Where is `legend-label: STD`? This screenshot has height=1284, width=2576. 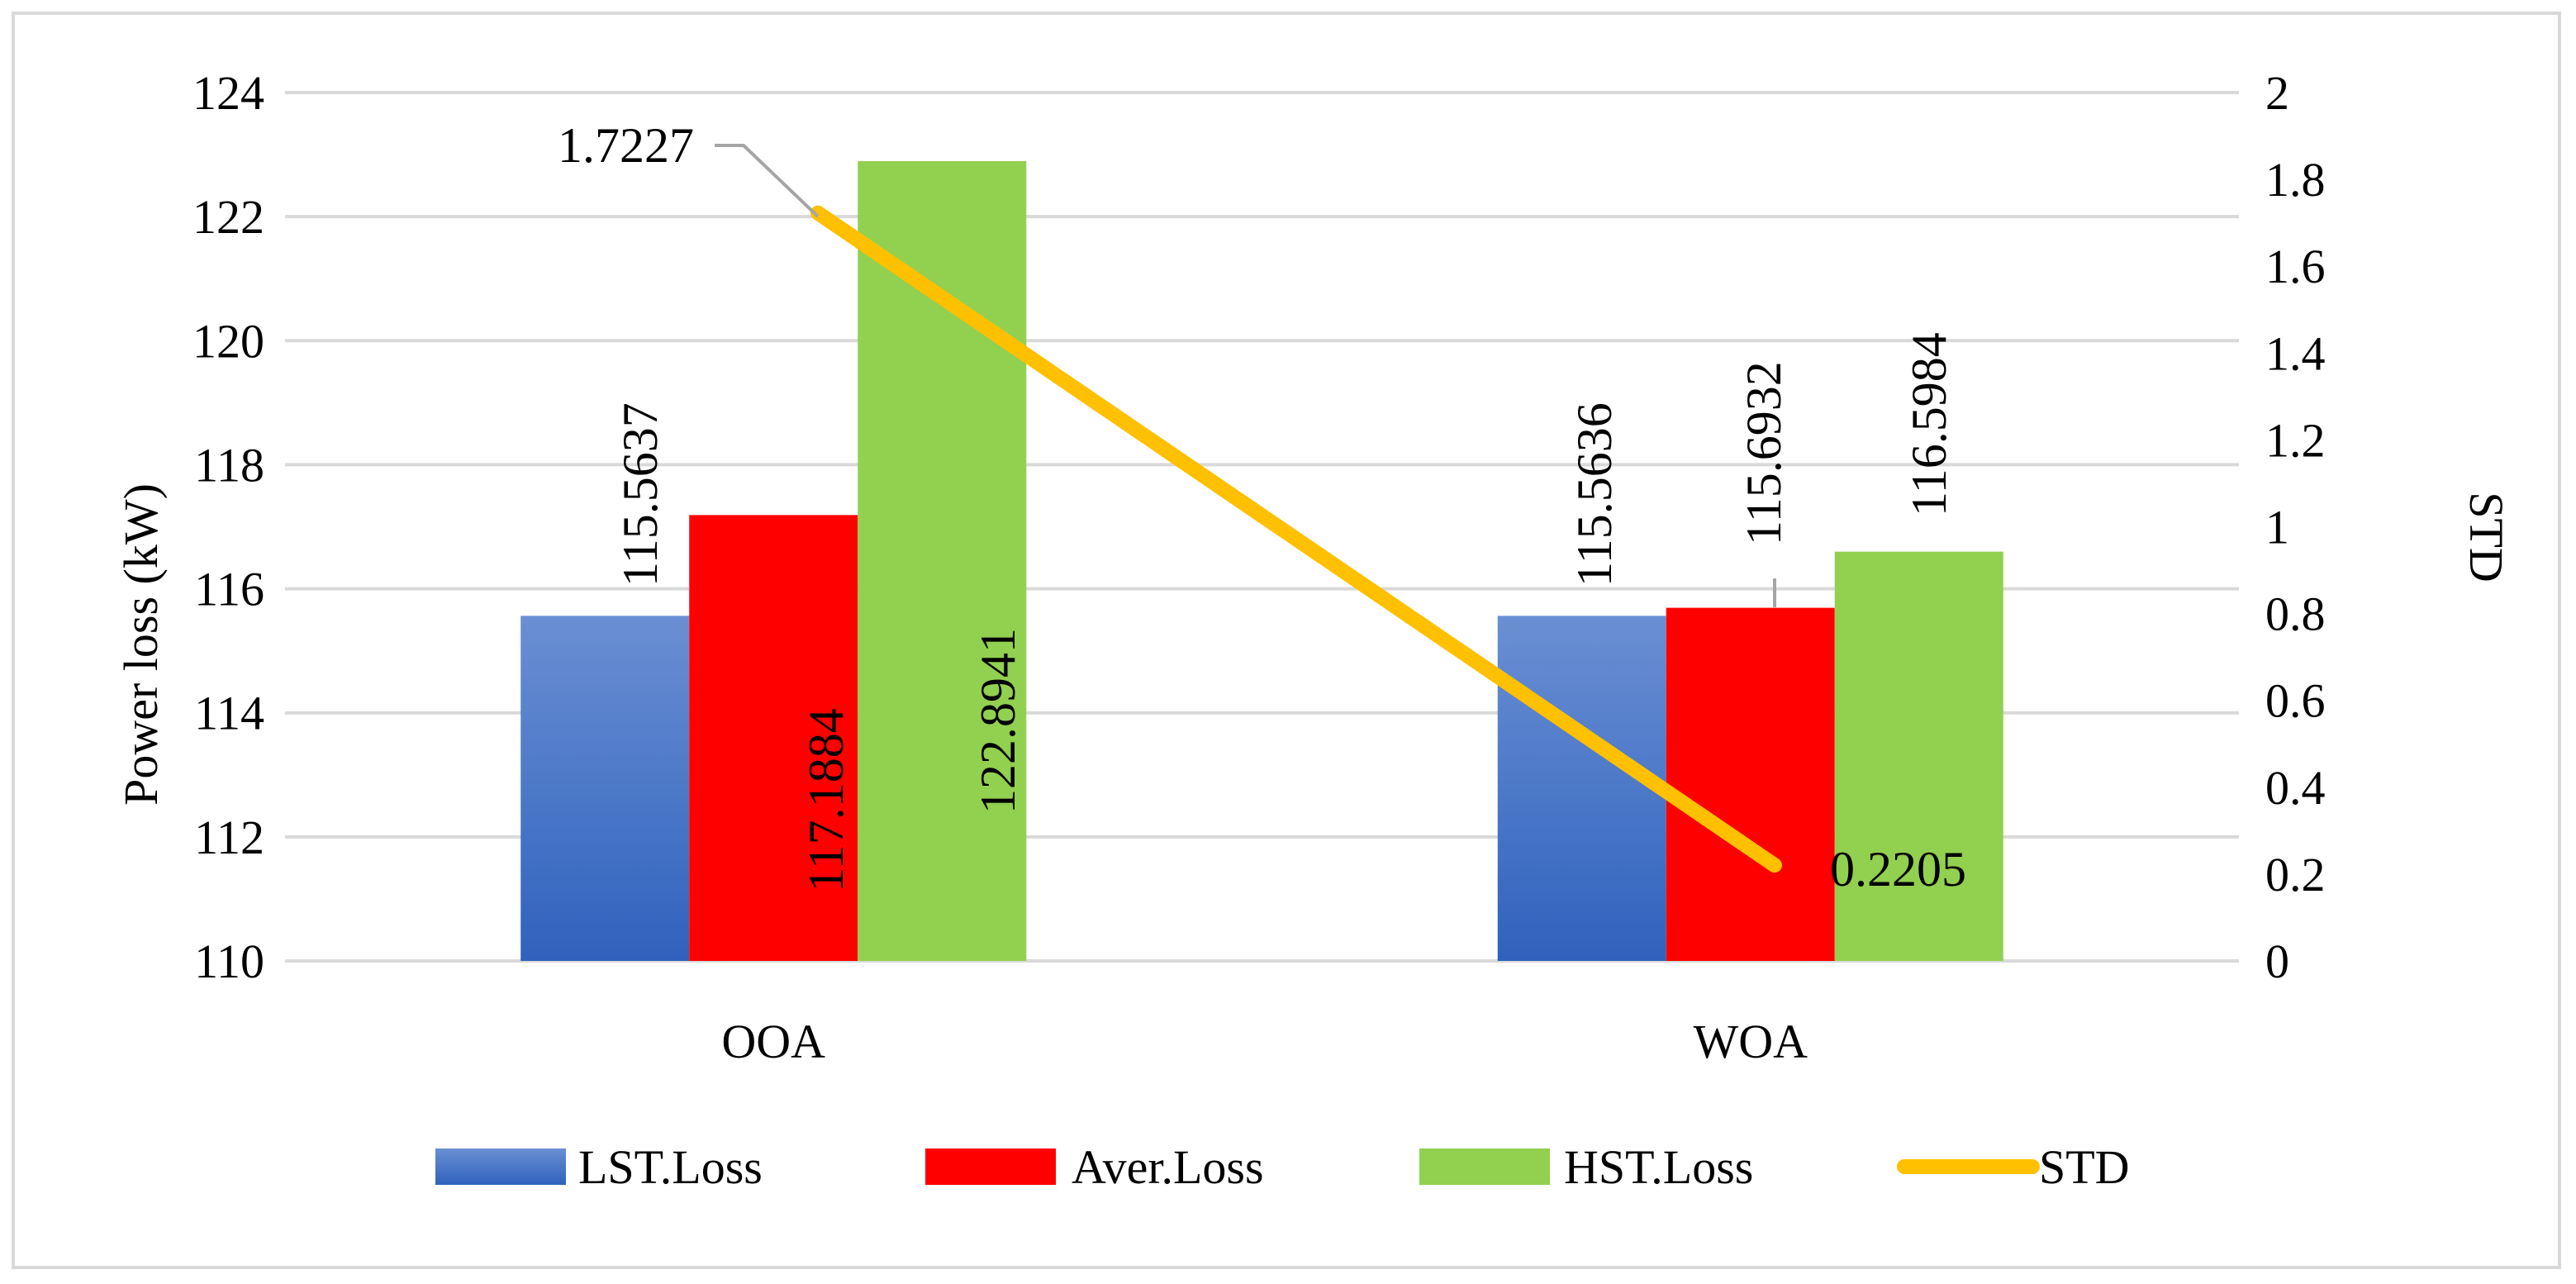 legend-label: STD is located at coordinates (2084, 1167).